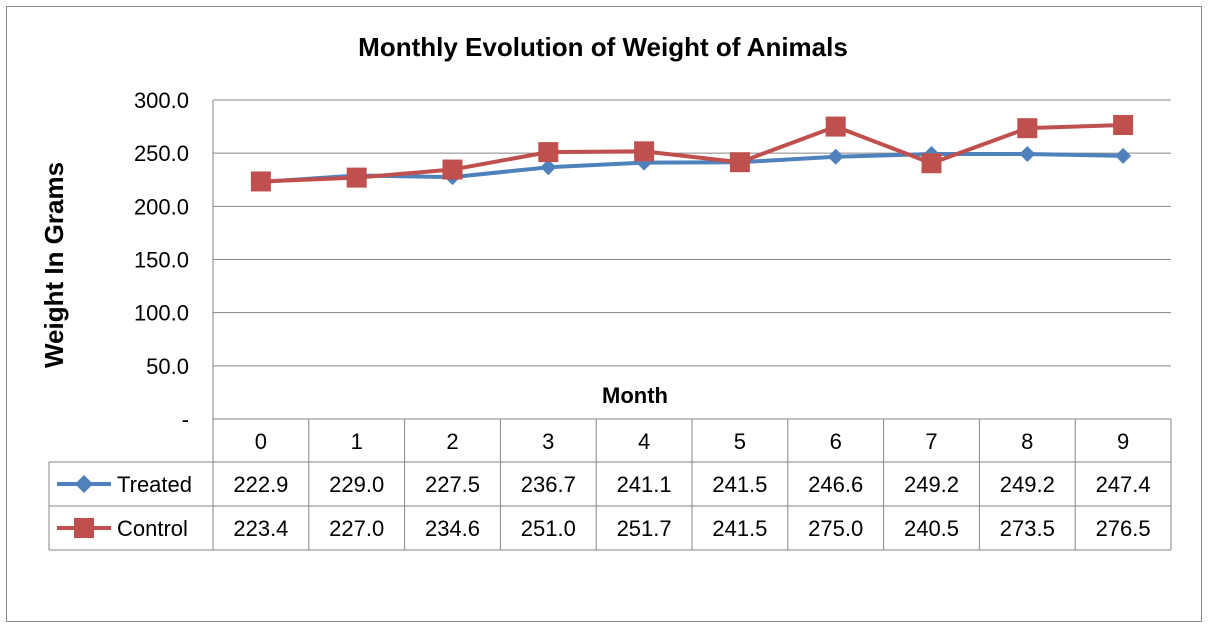 The image size is (1208, 628). Describe the element at coordinates (161, 206) in the screenshot. I see `y-tick-label: 200.0` at that location.